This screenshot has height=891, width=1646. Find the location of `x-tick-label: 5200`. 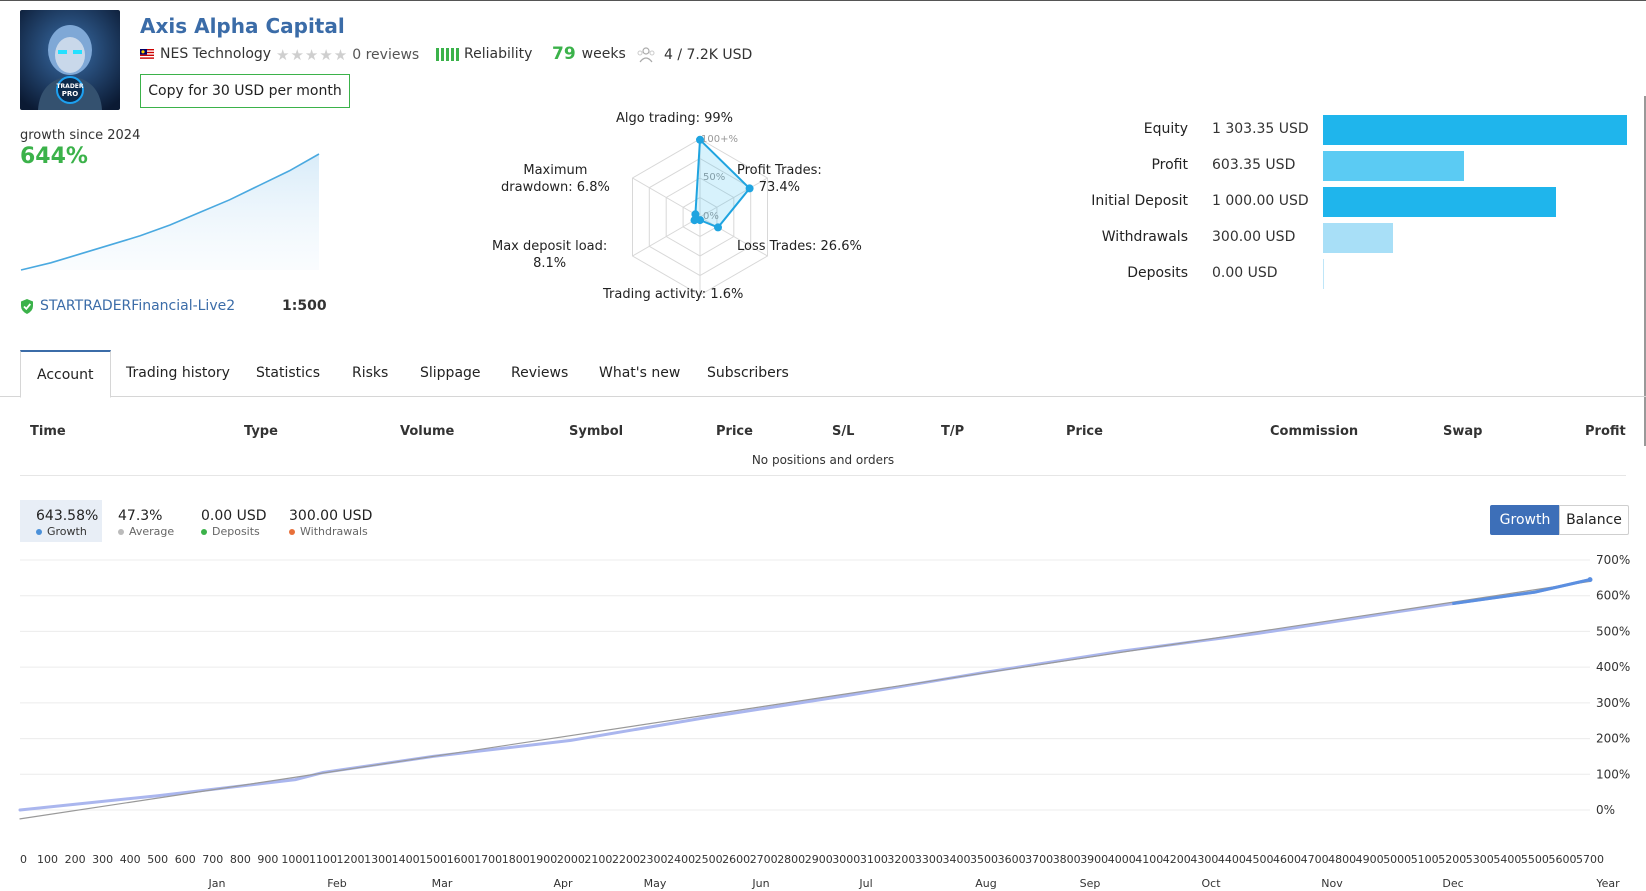

x-tick-label: 5200 is located at coordinates (1452, 859).